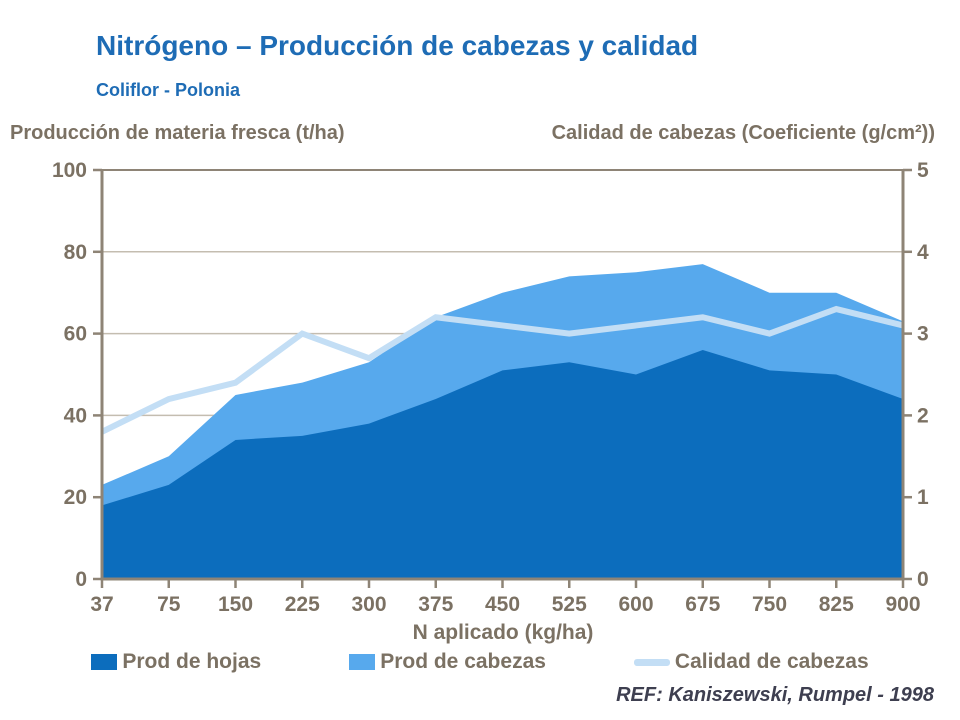 The width and height of the screenshot is (960, 720). Describe the element at coordinates (75, 497) in the screenshot. I see `left-axis-tick-label: 20` at that location.